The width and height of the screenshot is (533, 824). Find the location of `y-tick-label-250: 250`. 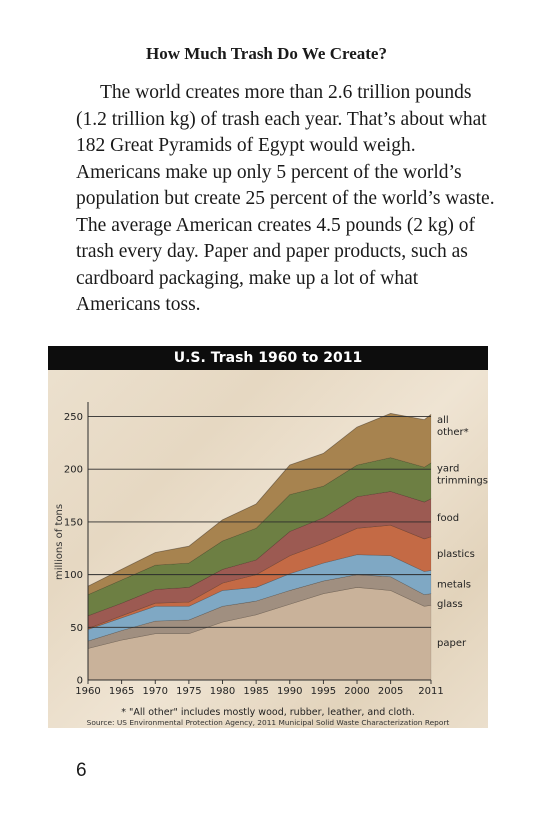

y-tick-label-250: 250 is located at coordinates (73, 417).